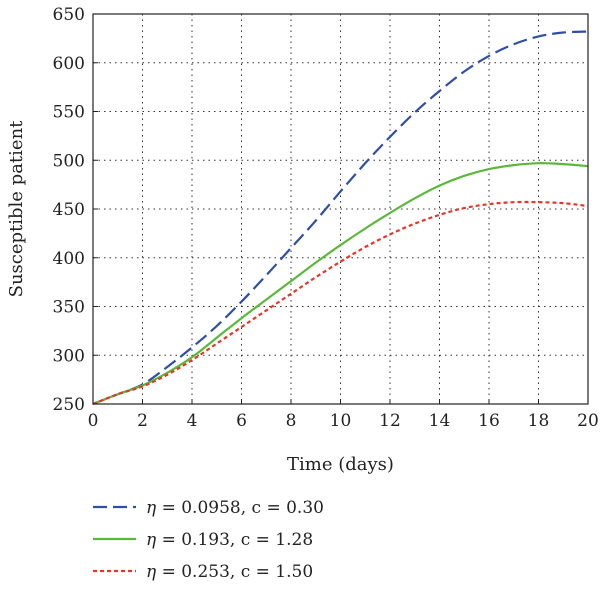 The image size is (600, 589). Describe the element at coordinates (69, 405) in the screenshot. I see `y-tick-label: 250` at that location.